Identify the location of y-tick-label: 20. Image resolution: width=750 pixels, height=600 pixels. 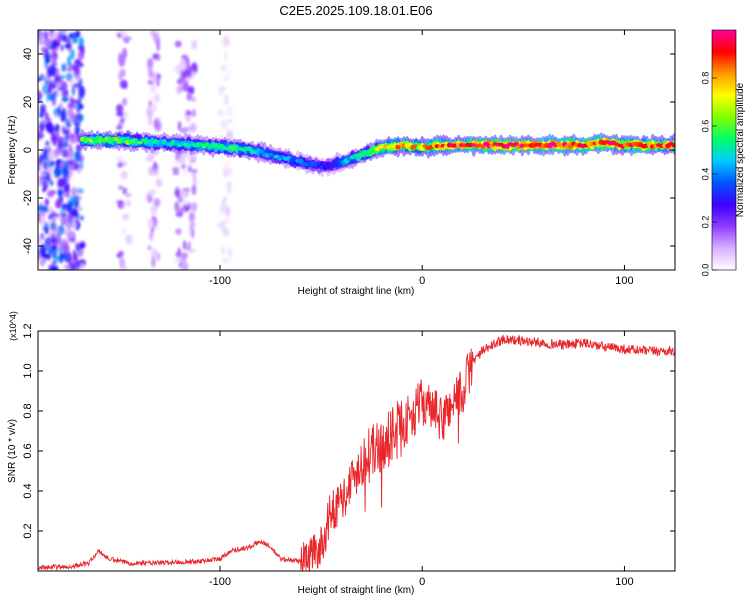
(28, 102).